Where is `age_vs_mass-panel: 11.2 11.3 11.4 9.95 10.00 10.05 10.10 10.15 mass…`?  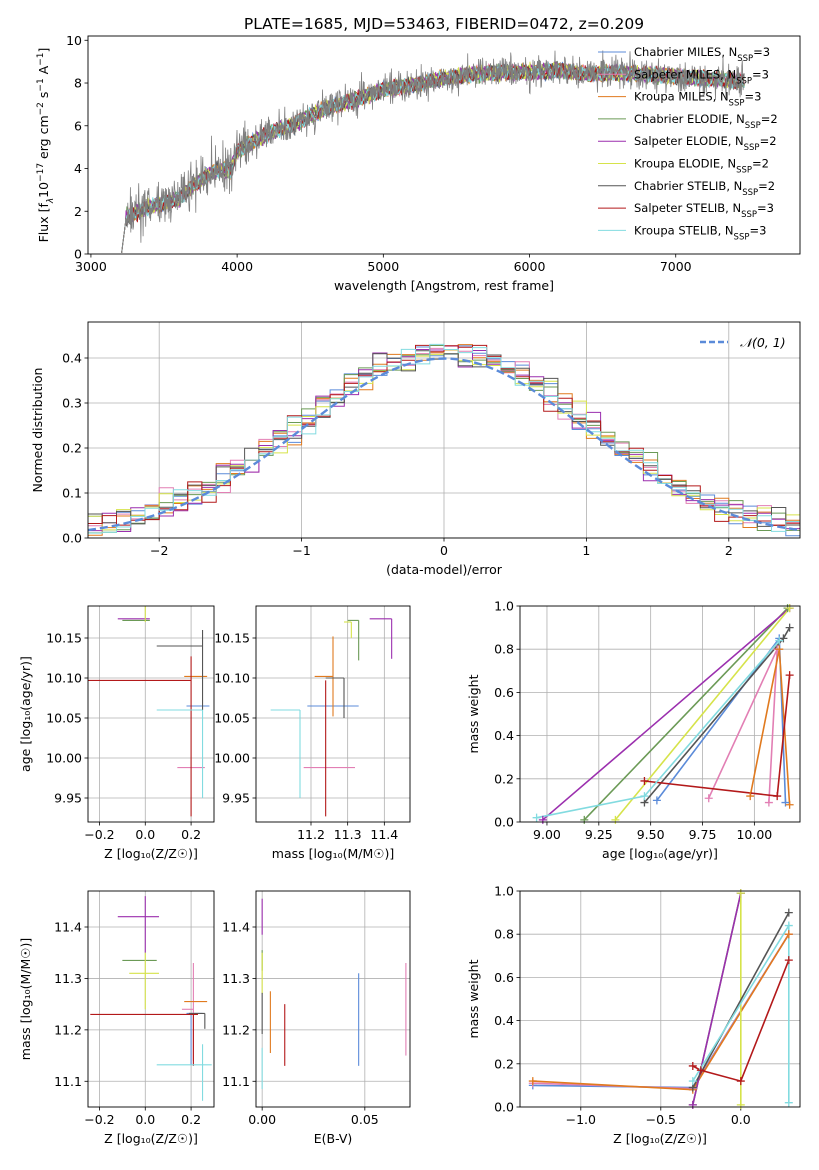
age_vs_mass-panel: 11.2 11.3 11.4 9.95 10.00 10.05 10.10 10.15 mass… is located at coordinates (312, 733).